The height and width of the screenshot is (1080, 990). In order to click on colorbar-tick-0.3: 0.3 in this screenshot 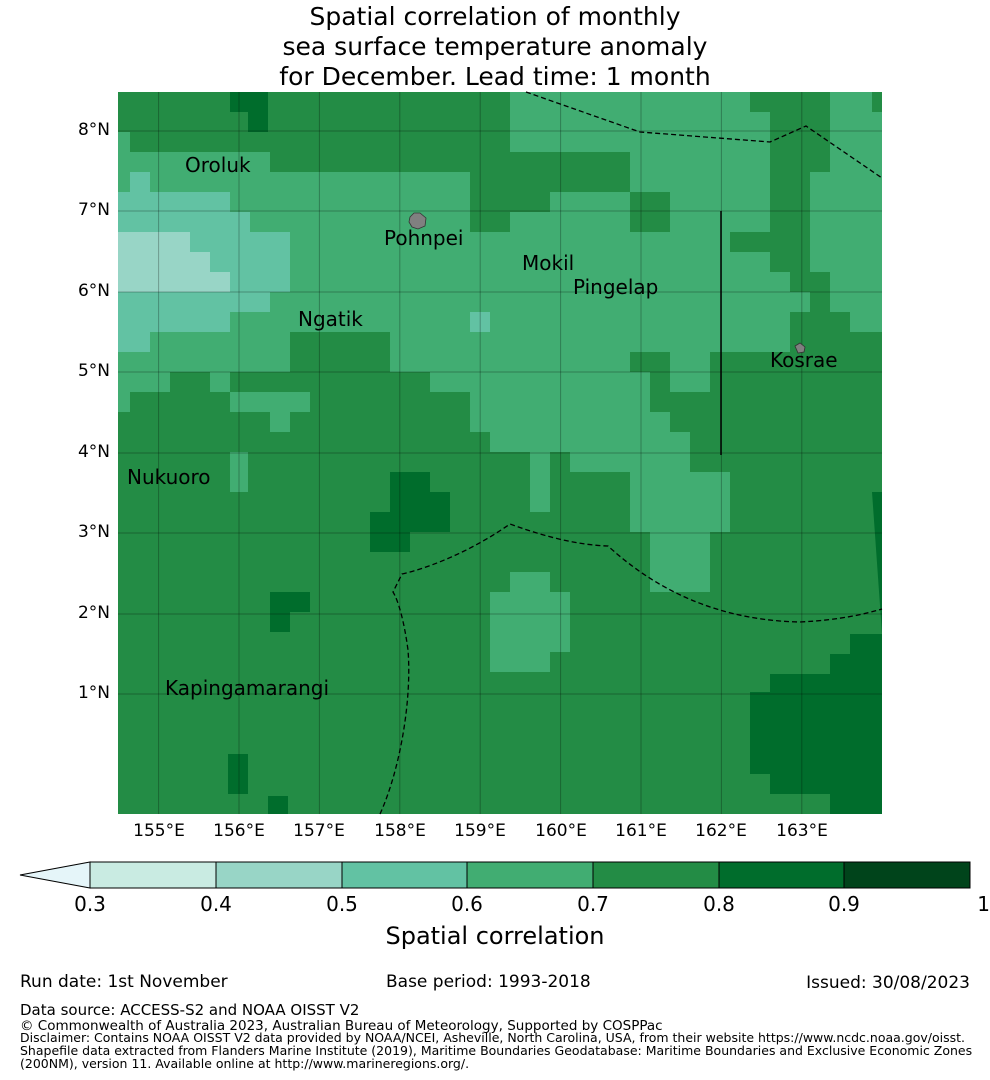, I will do `click(90, 904)`.